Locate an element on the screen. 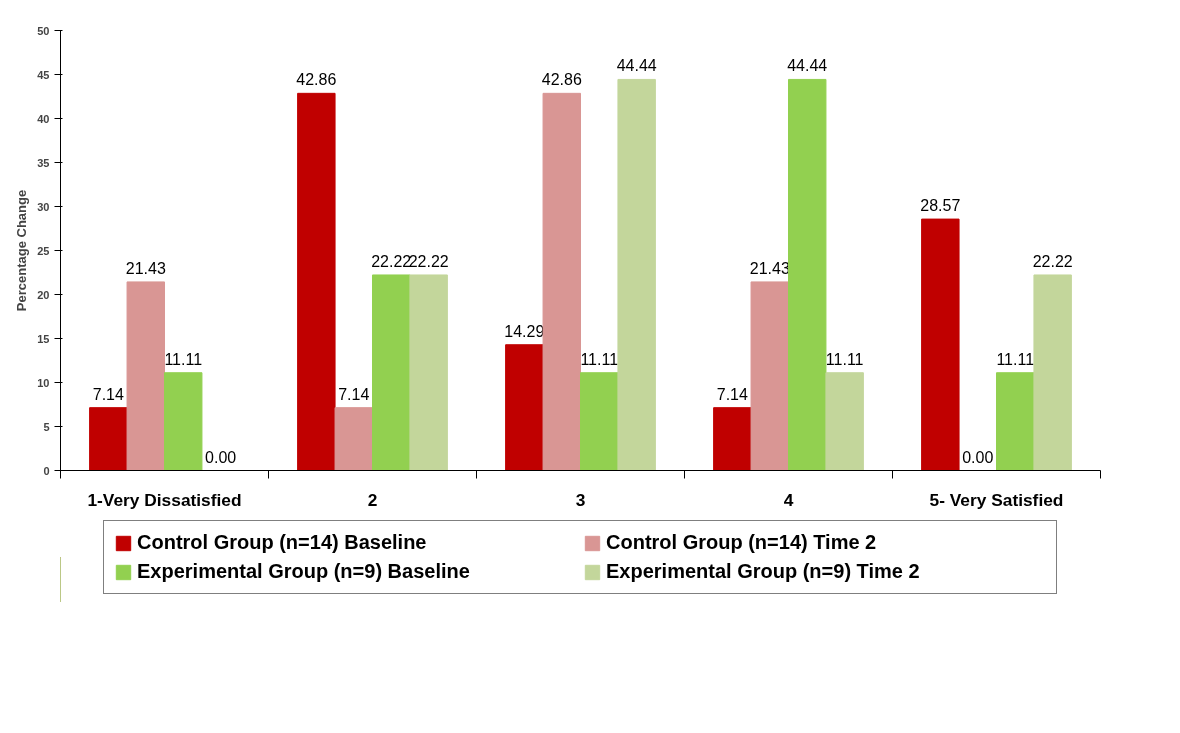  x-tick-label: 1-Very Dissatisfied is located at coordinates (164, 499).